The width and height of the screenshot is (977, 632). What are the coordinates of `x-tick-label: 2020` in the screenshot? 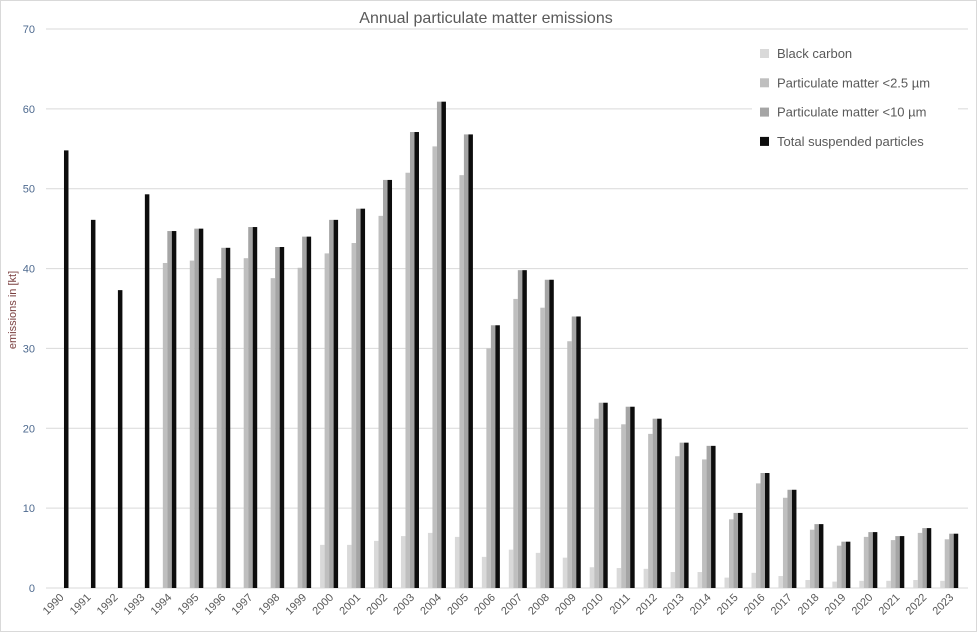 It's located at (863, 605).